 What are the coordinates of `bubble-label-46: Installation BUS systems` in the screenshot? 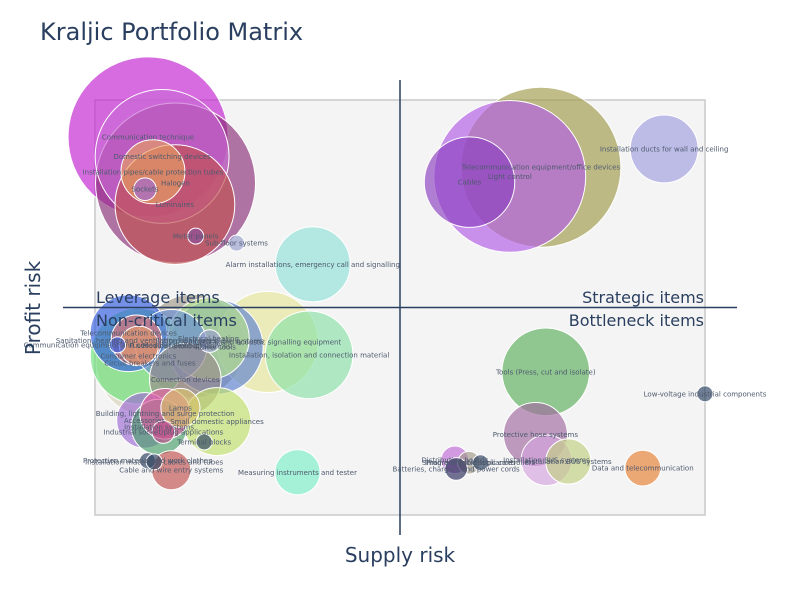 It's located at (568, 462).